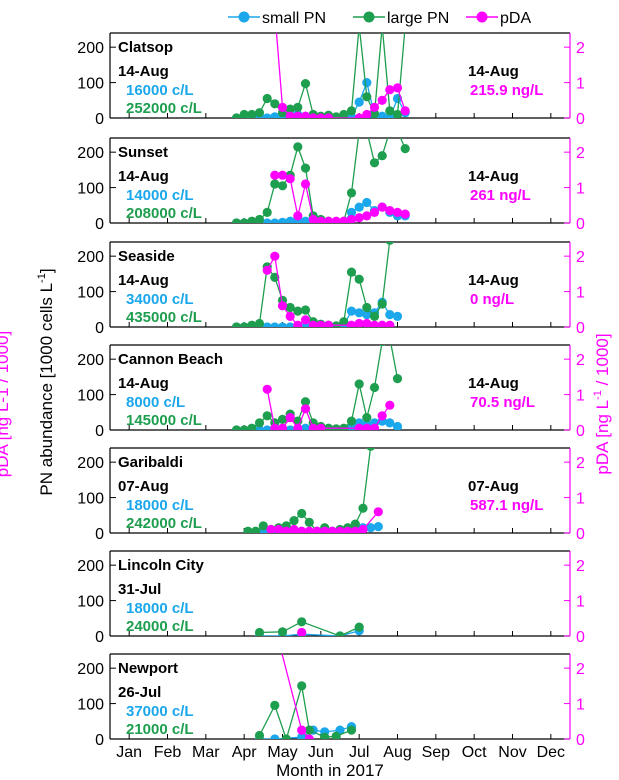 The height and width of the screenshot is (780, 619). Describe the element at coordinates (321, 752) in the screenshot. I see `month-label: Jun` at that location.